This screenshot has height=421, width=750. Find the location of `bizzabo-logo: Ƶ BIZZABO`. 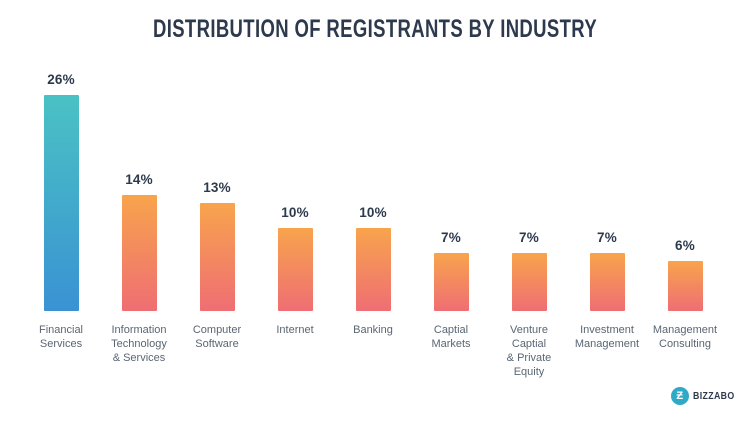

bizzabo-logo: Ƶ BIZZABO is located at coordinates (705, 396).